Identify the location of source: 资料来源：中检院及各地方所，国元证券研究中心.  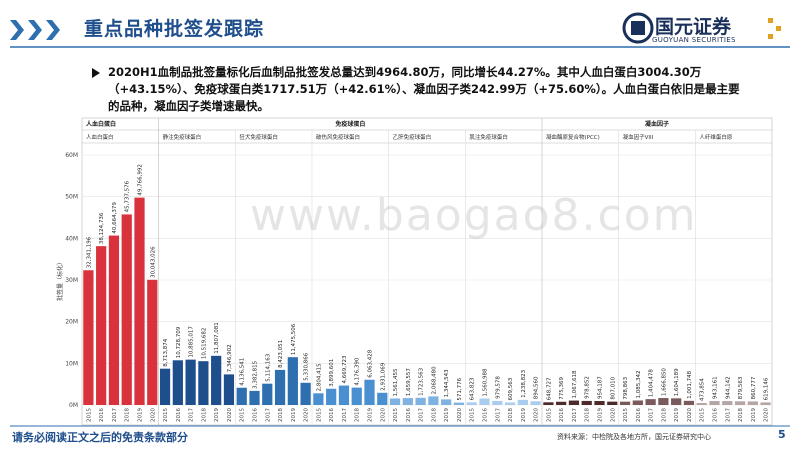
(634, 437).